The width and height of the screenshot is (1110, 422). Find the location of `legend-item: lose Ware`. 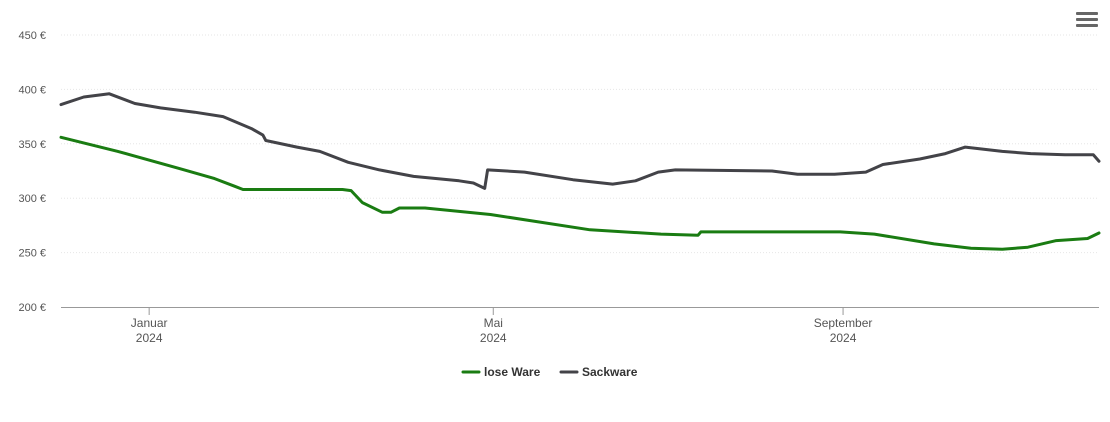

legend-item: lose Ware is located at coordinates (501, 372).